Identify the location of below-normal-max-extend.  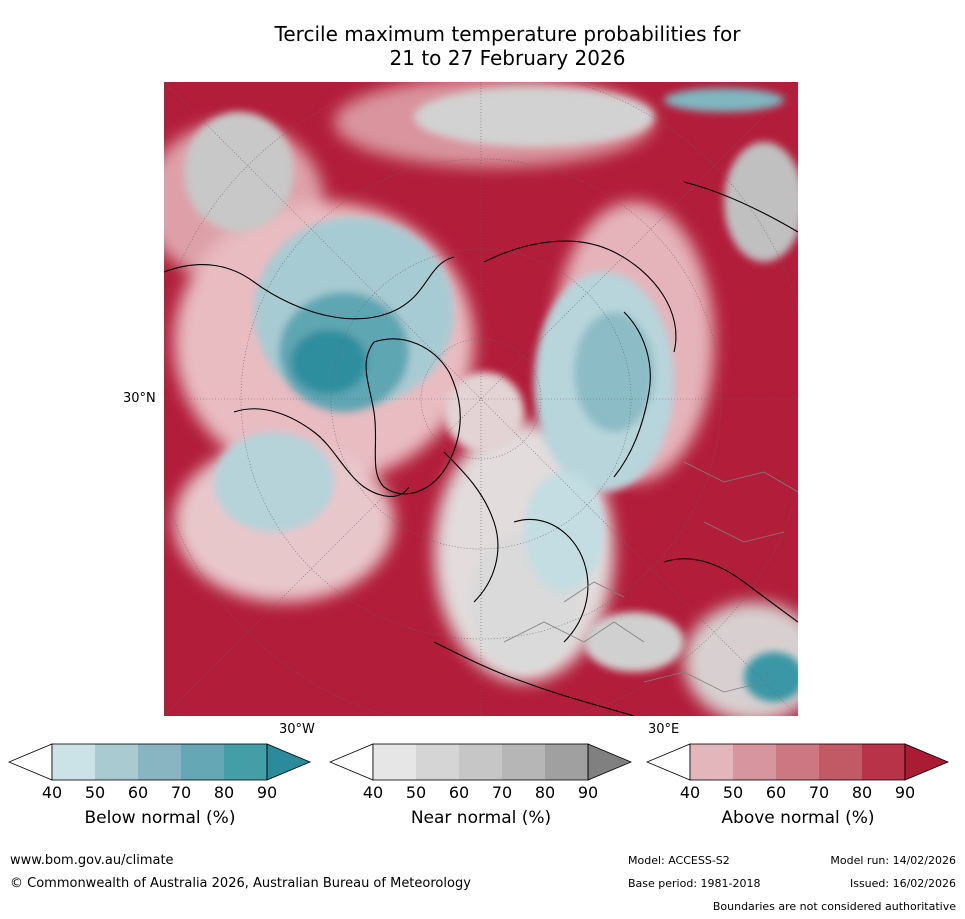
(289, 762).